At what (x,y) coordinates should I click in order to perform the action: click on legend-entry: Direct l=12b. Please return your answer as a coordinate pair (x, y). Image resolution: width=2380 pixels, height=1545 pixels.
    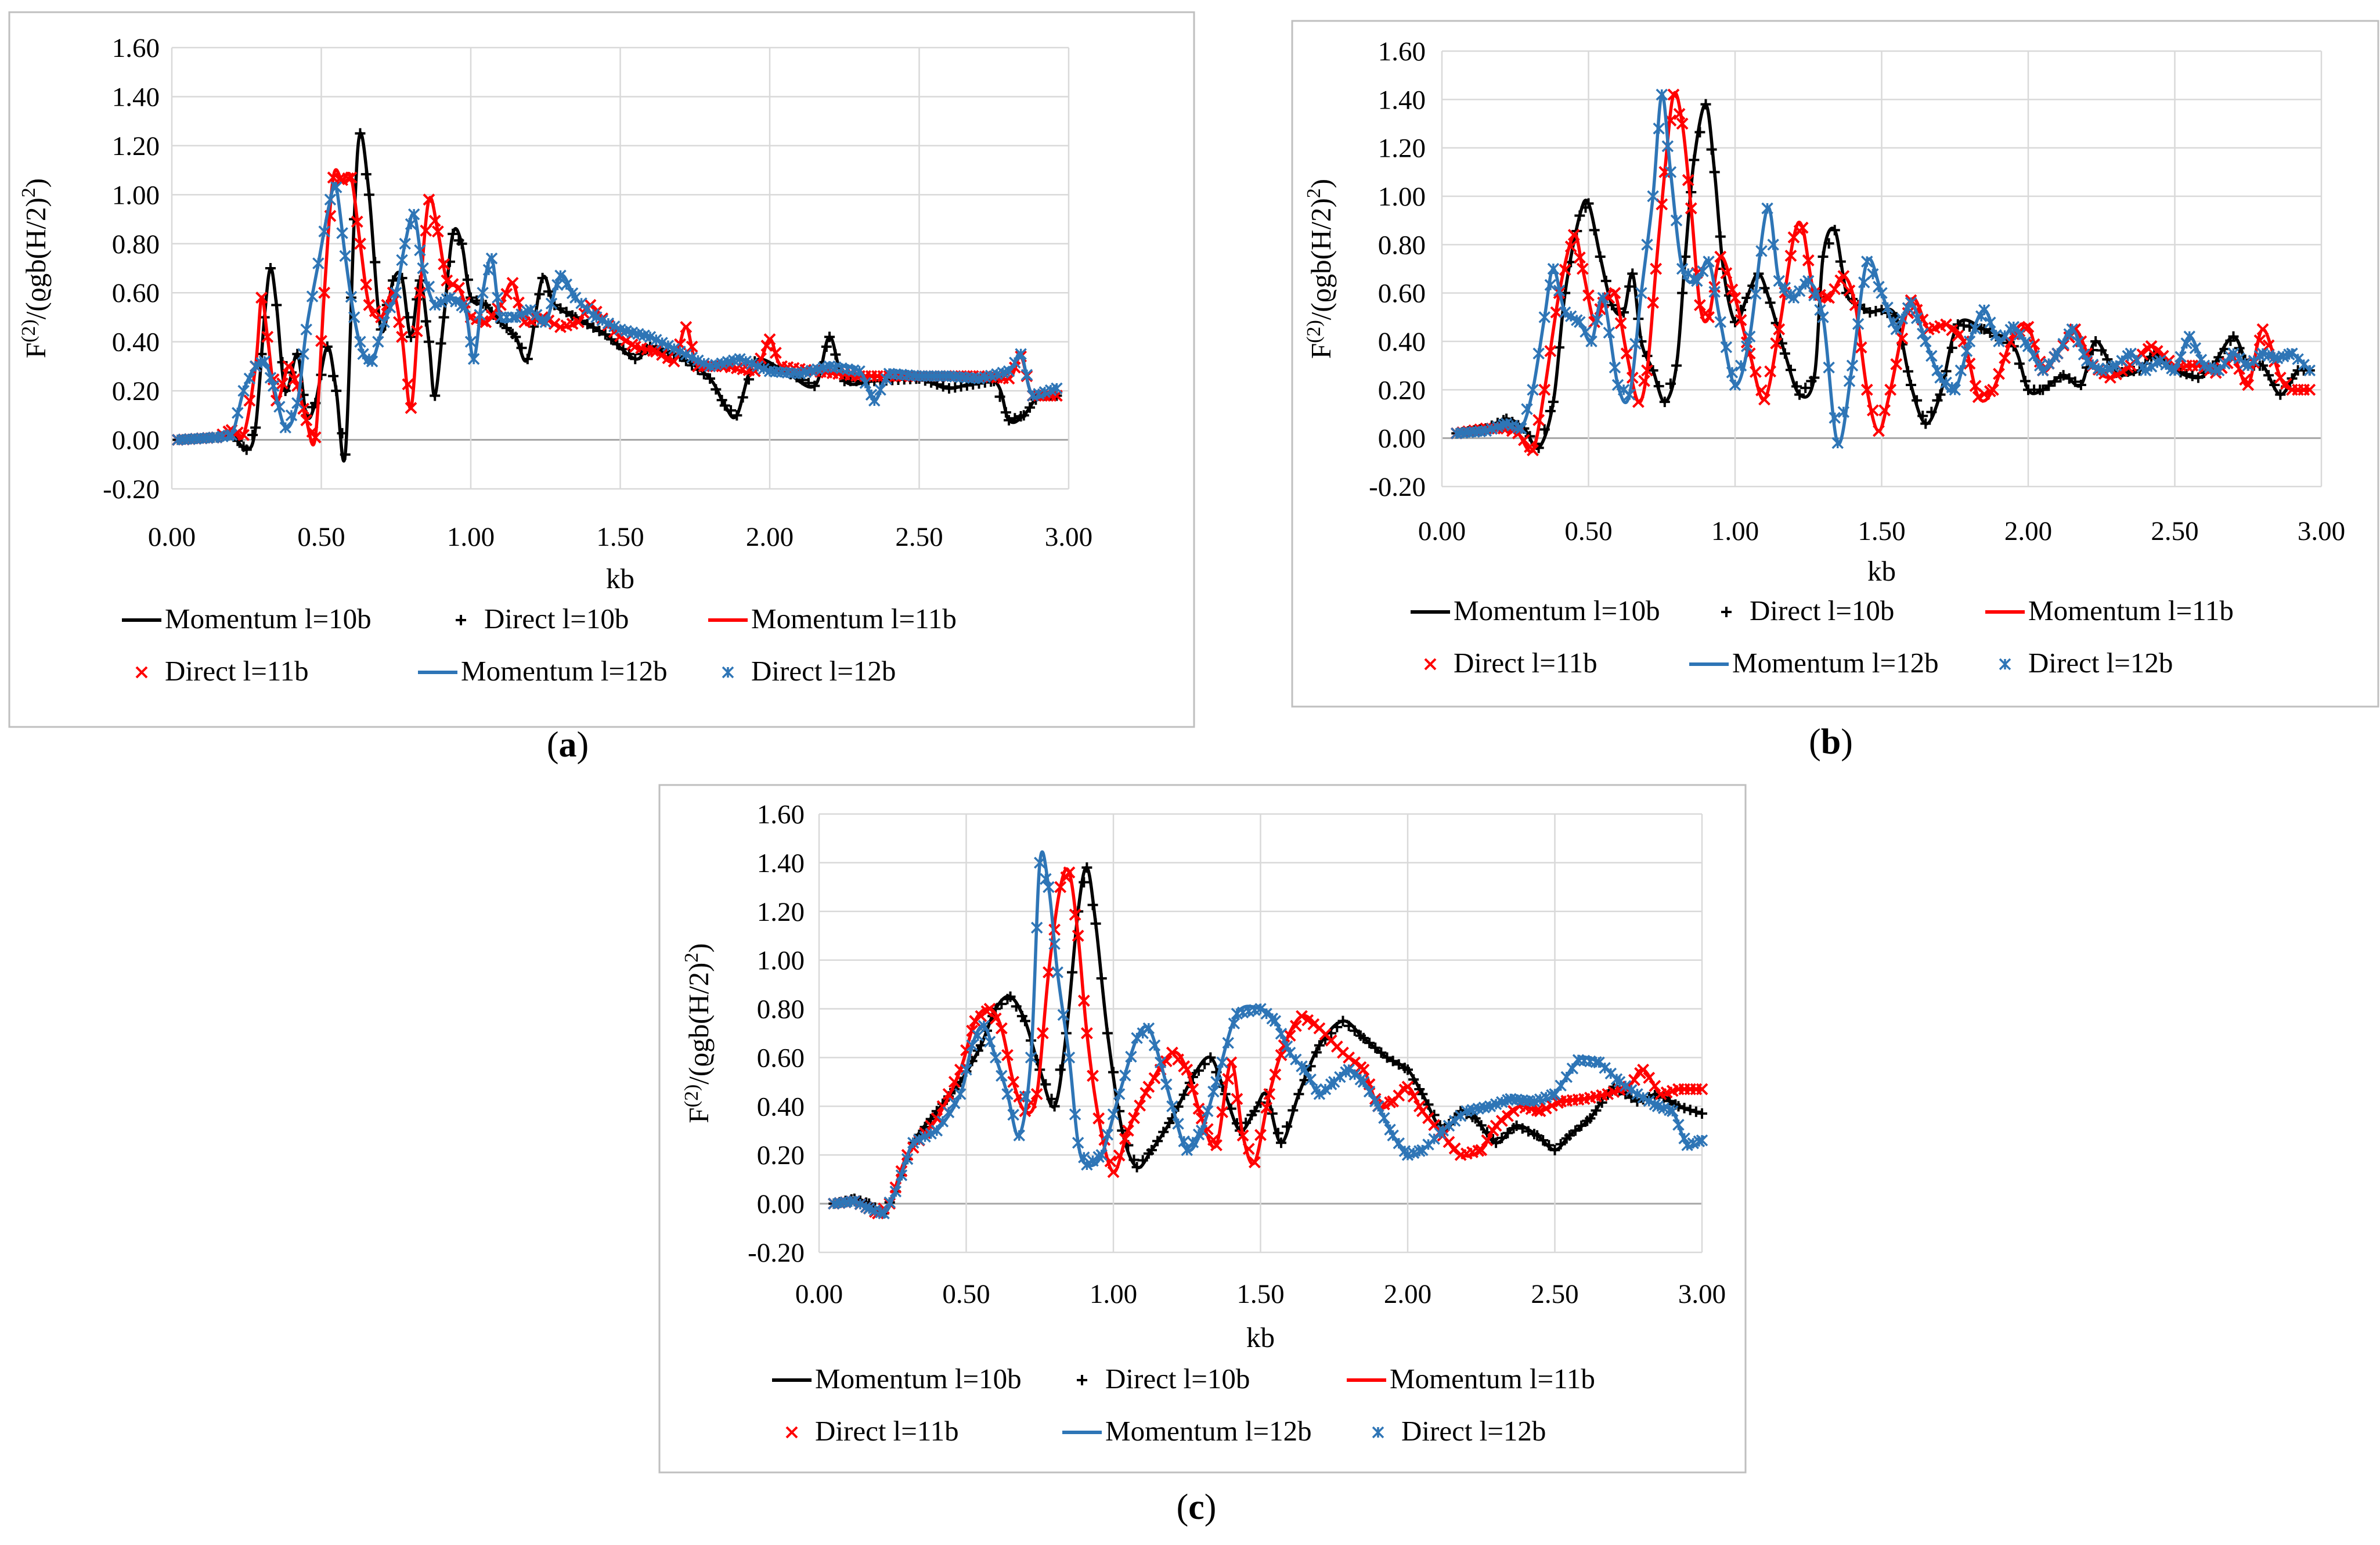
    Looking at the image, I should click on (1459, 1431).